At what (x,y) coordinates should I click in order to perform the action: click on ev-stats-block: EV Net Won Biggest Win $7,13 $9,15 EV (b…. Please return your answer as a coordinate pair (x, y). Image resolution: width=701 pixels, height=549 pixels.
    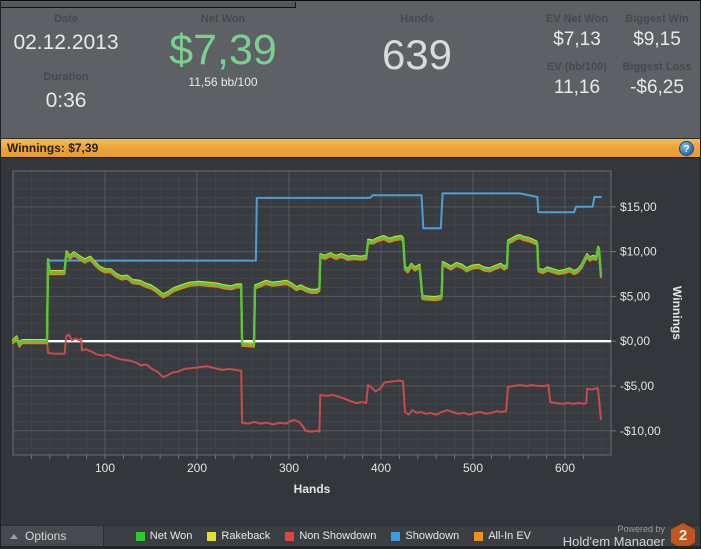
    Looking at the image, I should click on (618, 61).